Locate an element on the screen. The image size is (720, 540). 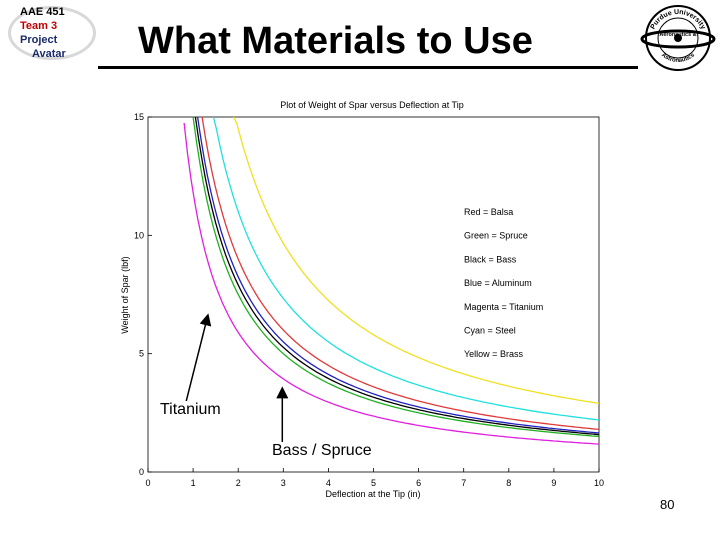
legend-entry: Red = Balsa is located at coordinates (488, 212).